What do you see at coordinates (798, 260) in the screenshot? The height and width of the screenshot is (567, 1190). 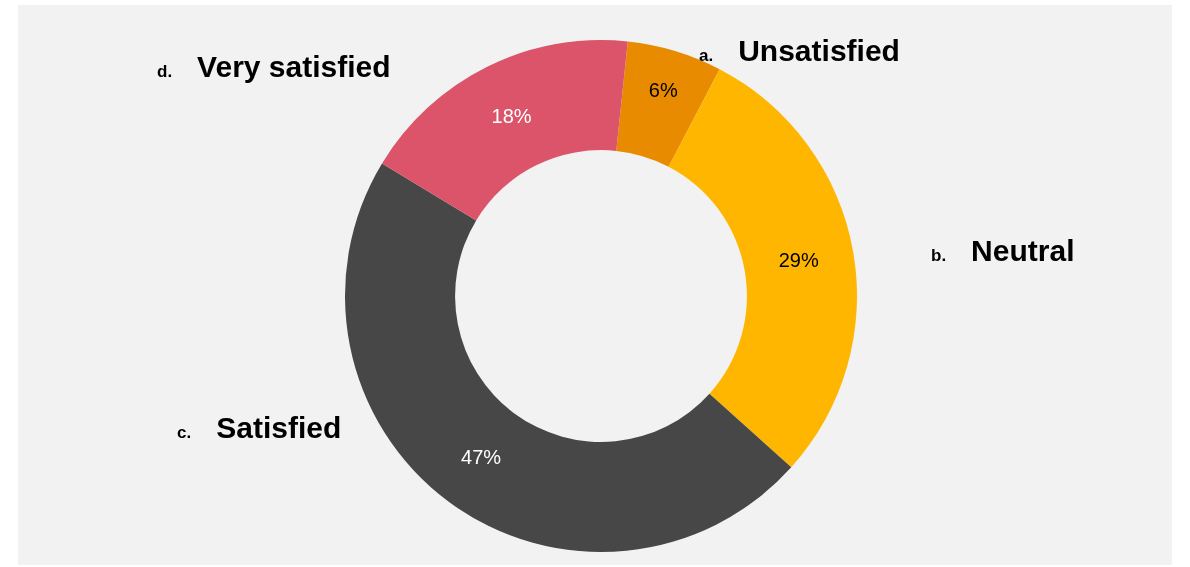 I see `data-label: 29%` at bounding box center [798, 260].